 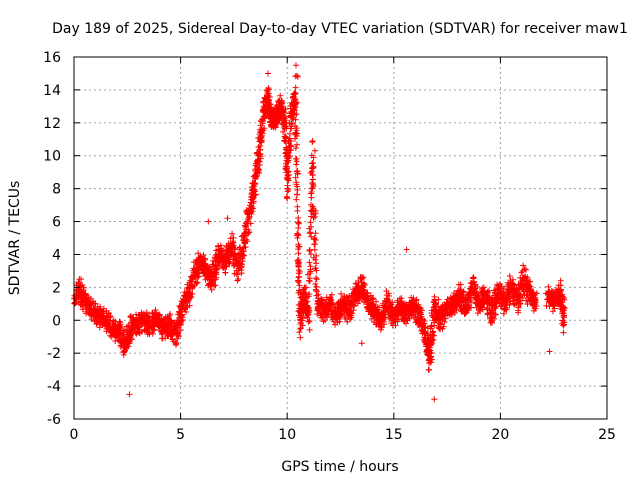 What do you see at coordinates (52, 239) in the screenshot?
I see `y-tick-labels: -6 -4 -2 0 2 4 6 8 10 12 14 16` at bounding box center [52, 239].